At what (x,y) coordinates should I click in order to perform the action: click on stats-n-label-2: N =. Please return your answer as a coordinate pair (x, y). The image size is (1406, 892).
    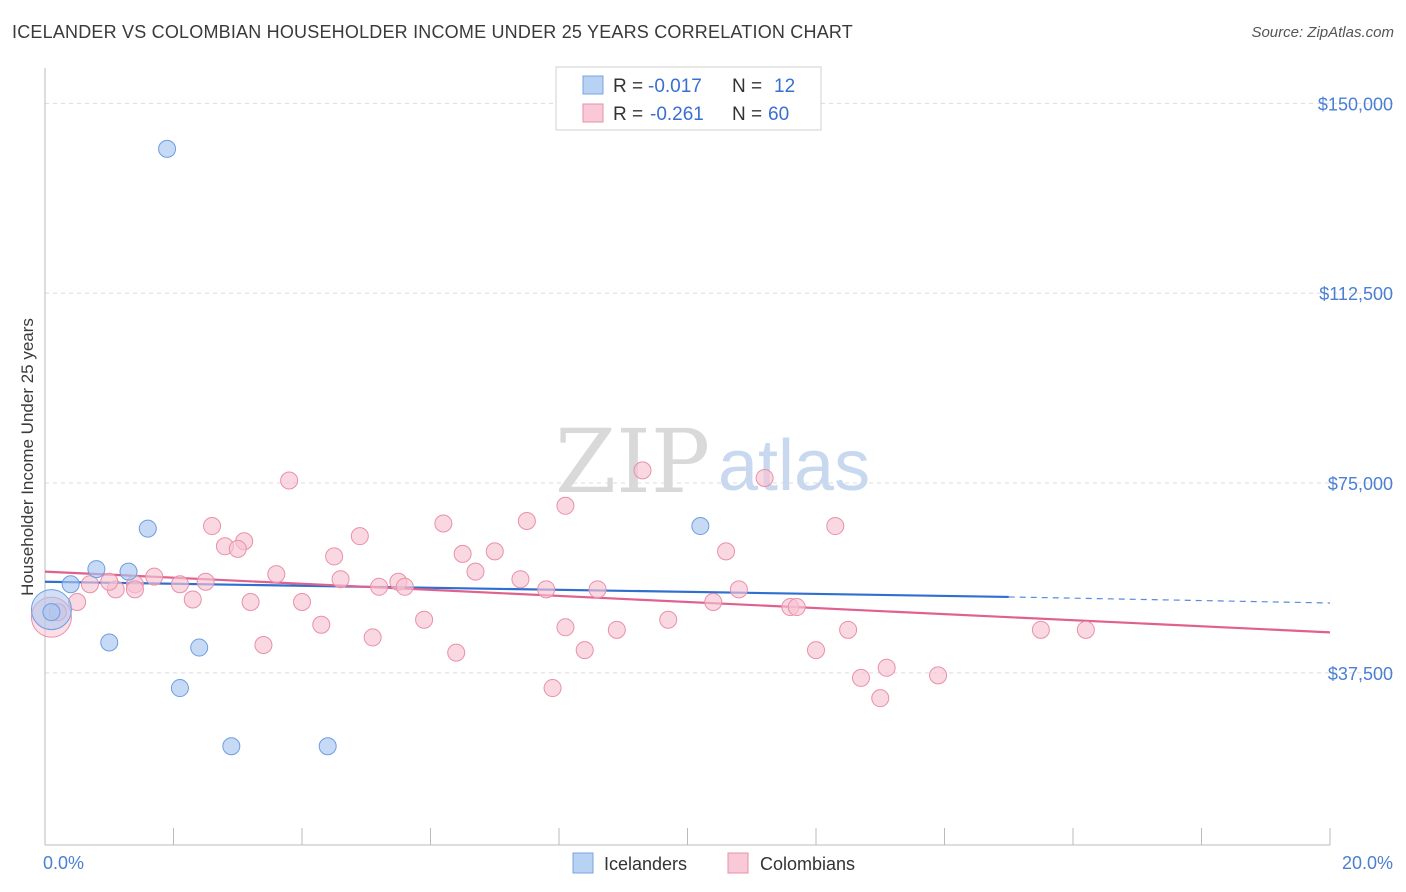
    Looking at the image, I should click on (747, 114).